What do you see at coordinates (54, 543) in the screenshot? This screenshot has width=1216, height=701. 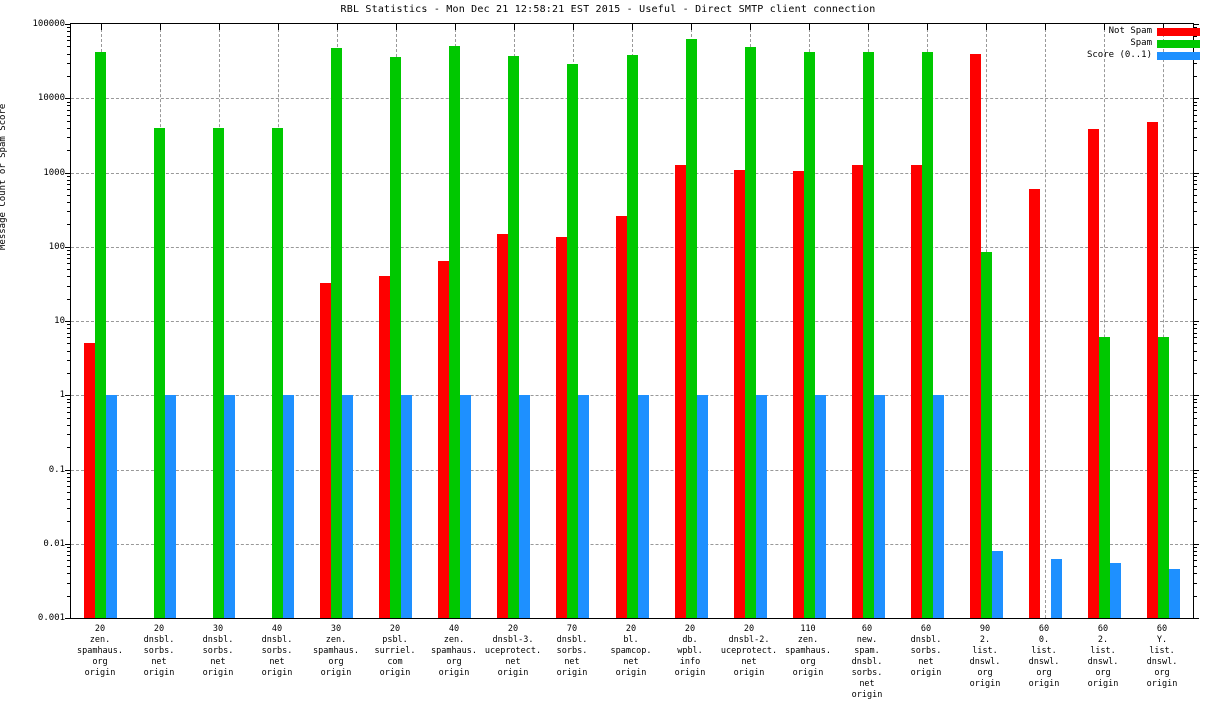 I see `y-axis-tick-label: 0.01` at bounding box center [54, 543].